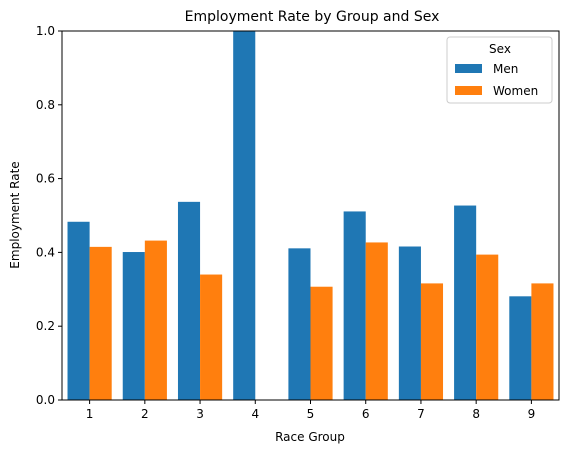  What do you see at coordinates (200, 414) in the screenshot?
I see `x-tick-label: 3` at bounding box center [200, 414].